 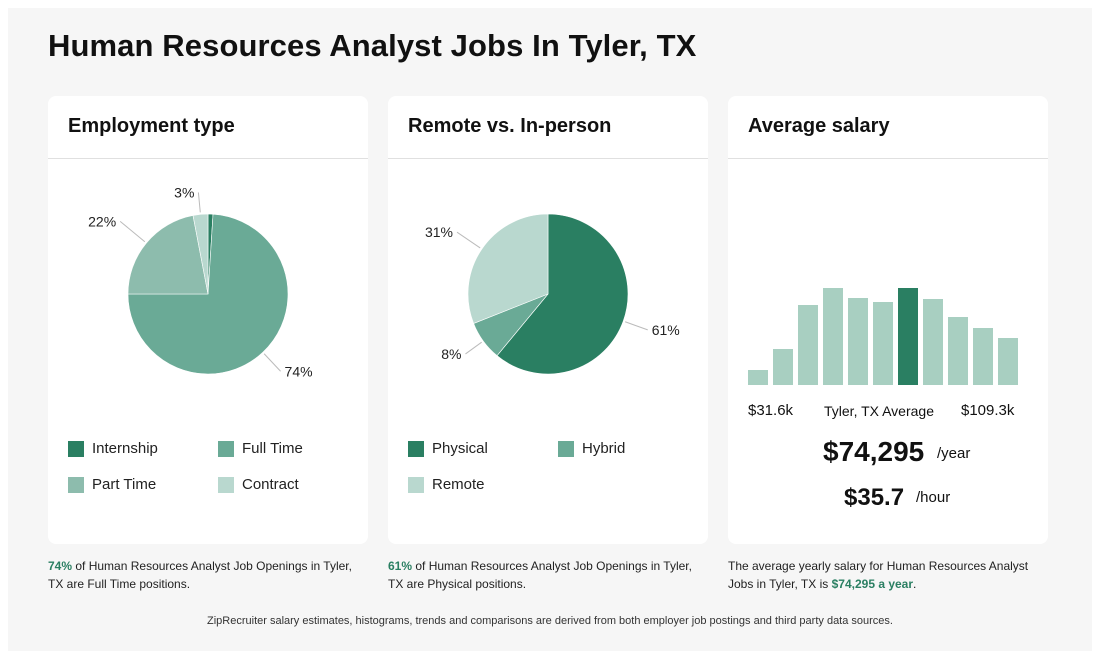 I want to click on legend-item-contract: Contract, so click(x=258, y=484).